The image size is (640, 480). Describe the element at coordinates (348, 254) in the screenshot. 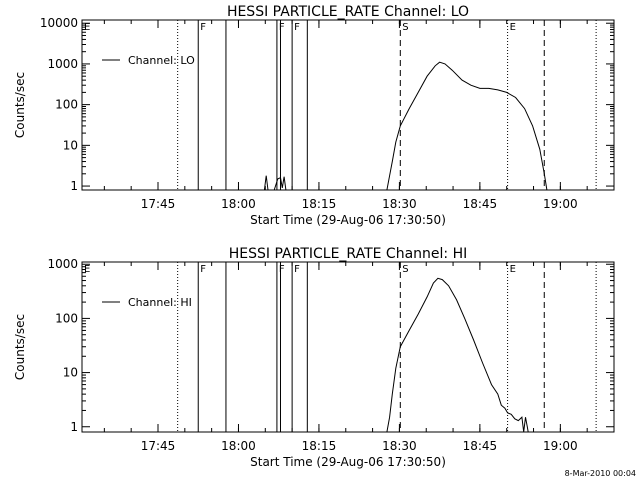

I see `chart-title: HESSI PARTICLE_RATE Channel: HI` at that location.